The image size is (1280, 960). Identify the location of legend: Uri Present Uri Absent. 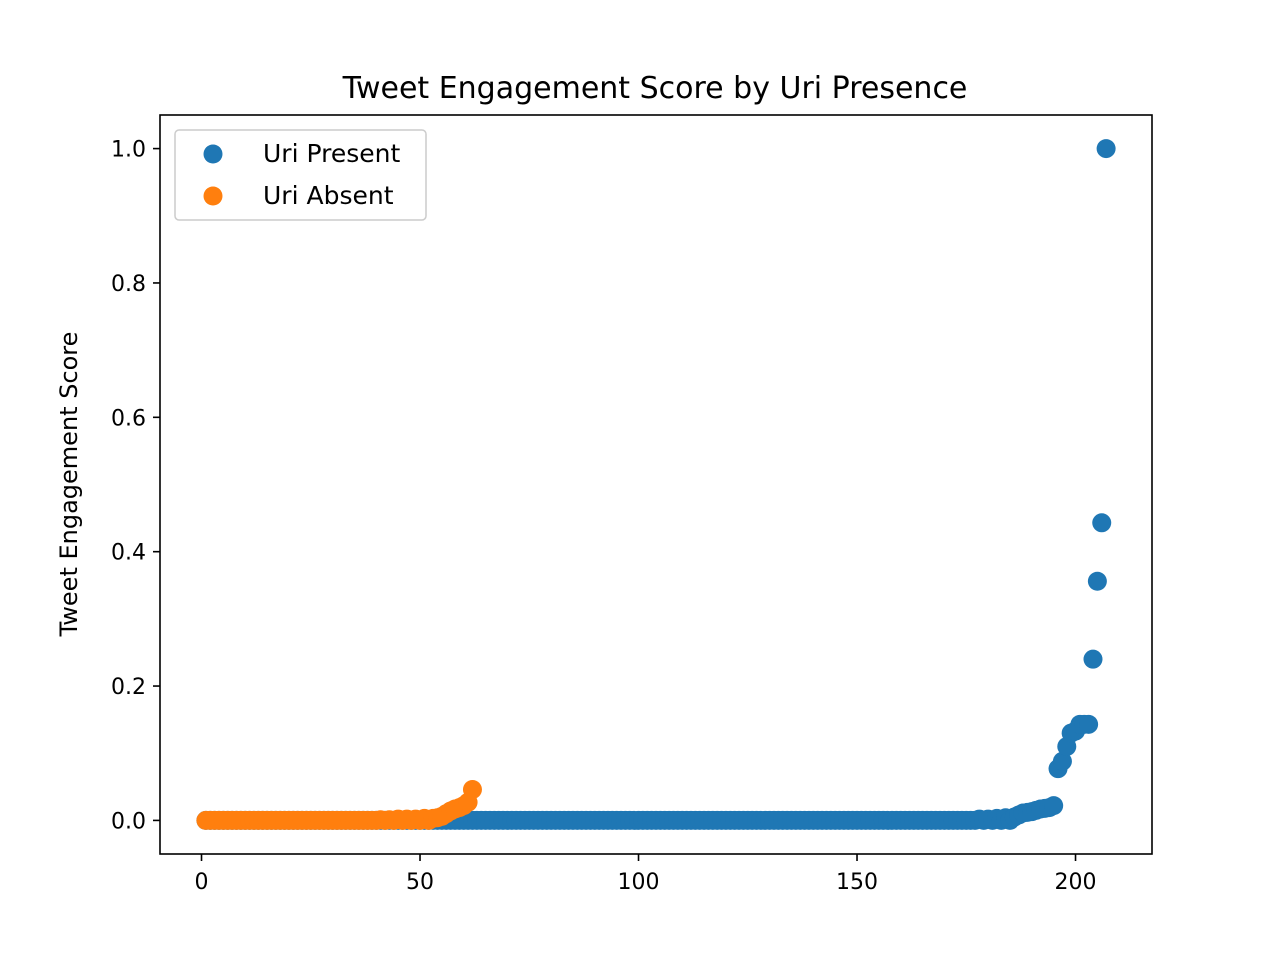
(300, 175).